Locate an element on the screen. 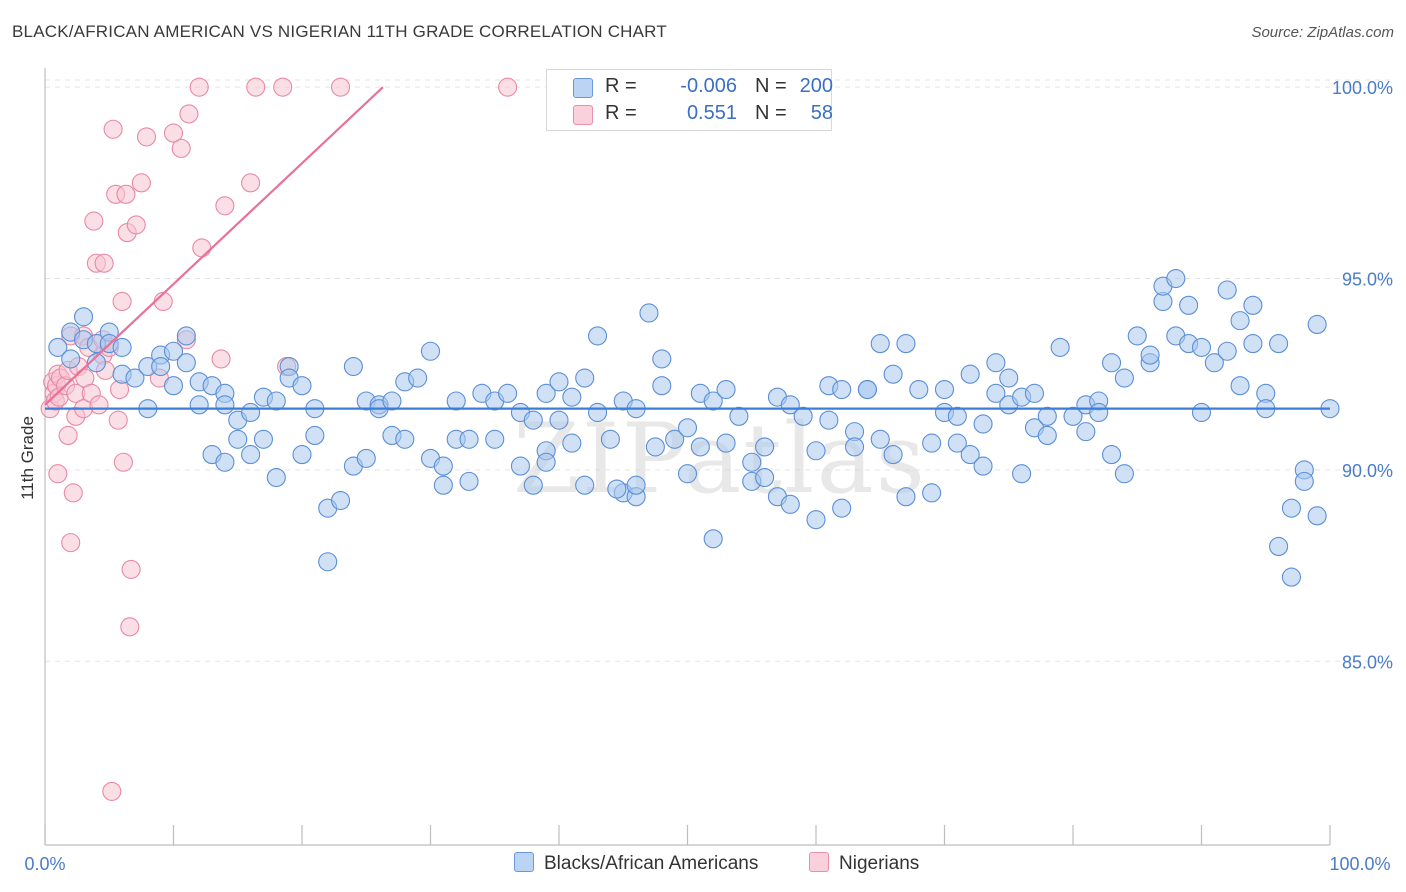  x-tick-label: 100.0% is located at coordinates (1359, 864).